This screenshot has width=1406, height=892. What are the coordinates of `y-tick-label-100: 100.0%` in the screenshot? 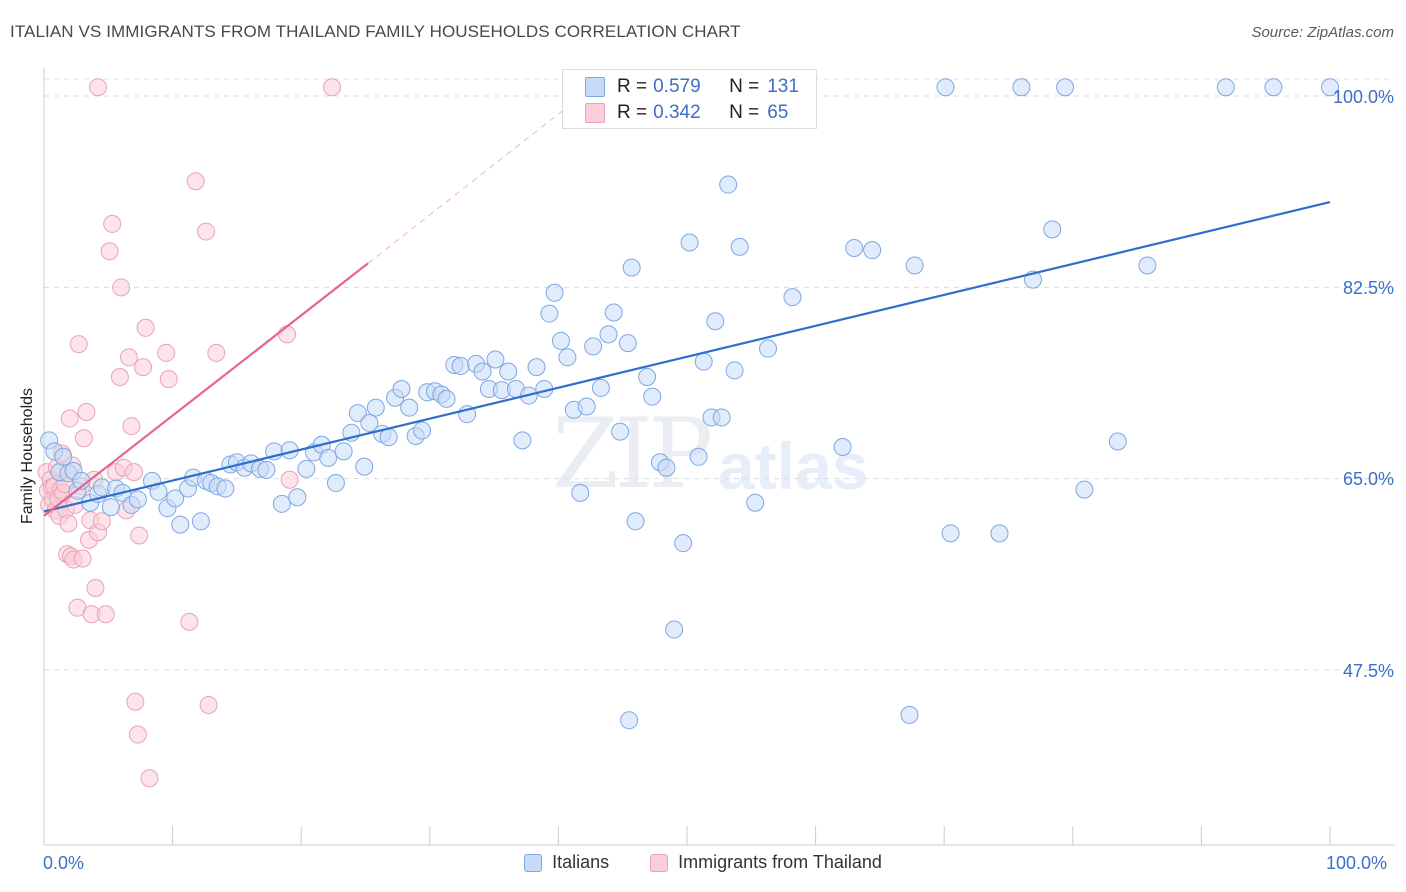 It's located at (1363, 97).